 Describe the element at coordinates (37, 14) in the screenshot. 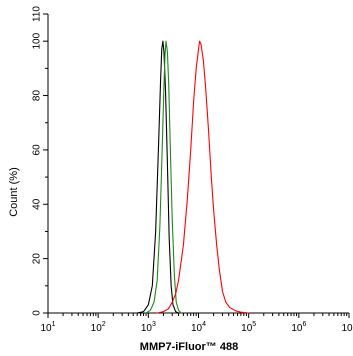

I see `y-tick-label: 110` at that location.